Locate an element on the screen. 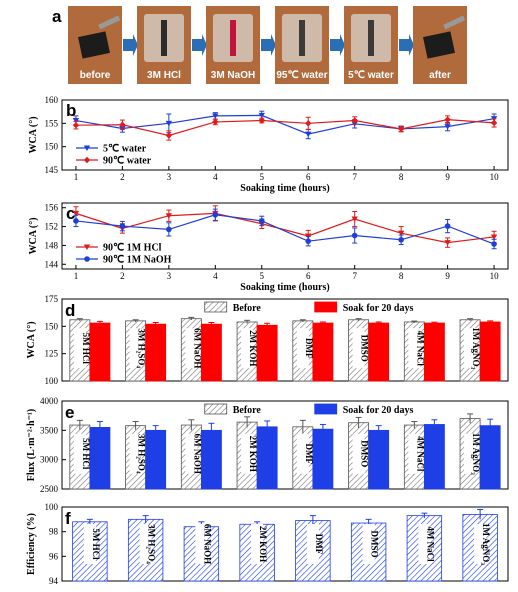 The height and width of the screenshot is (592, 518). category-label: 4M NaCl is located at coordinates (420, 454).